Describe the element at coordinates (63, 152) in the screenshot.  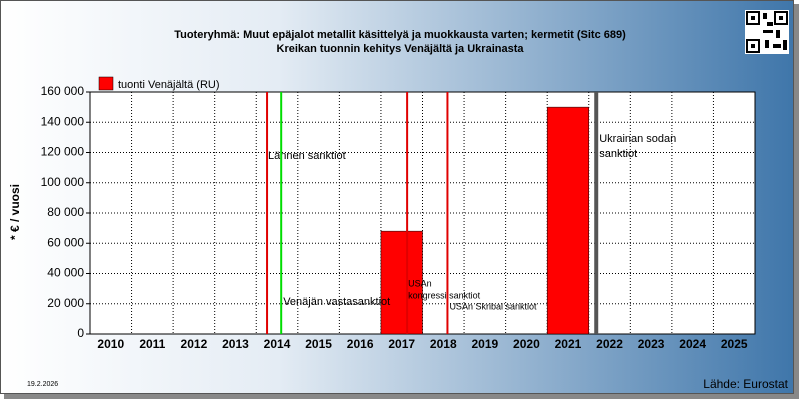
I see `y-tick-label: 120 000` at that location.